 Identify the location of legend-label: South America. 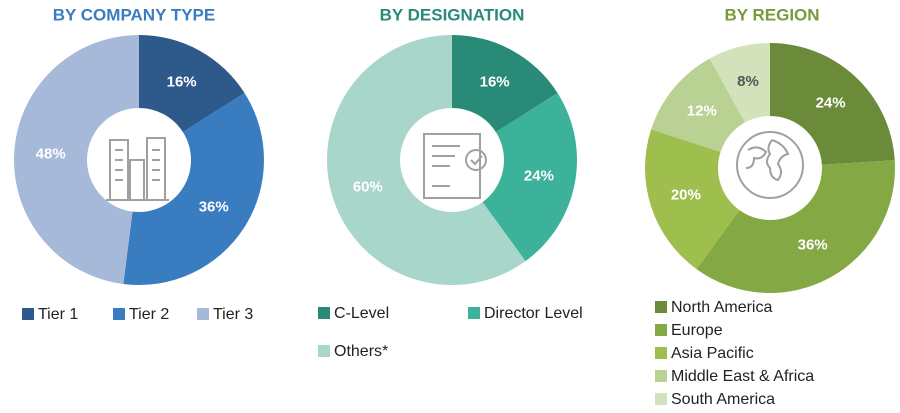
(723, 399).